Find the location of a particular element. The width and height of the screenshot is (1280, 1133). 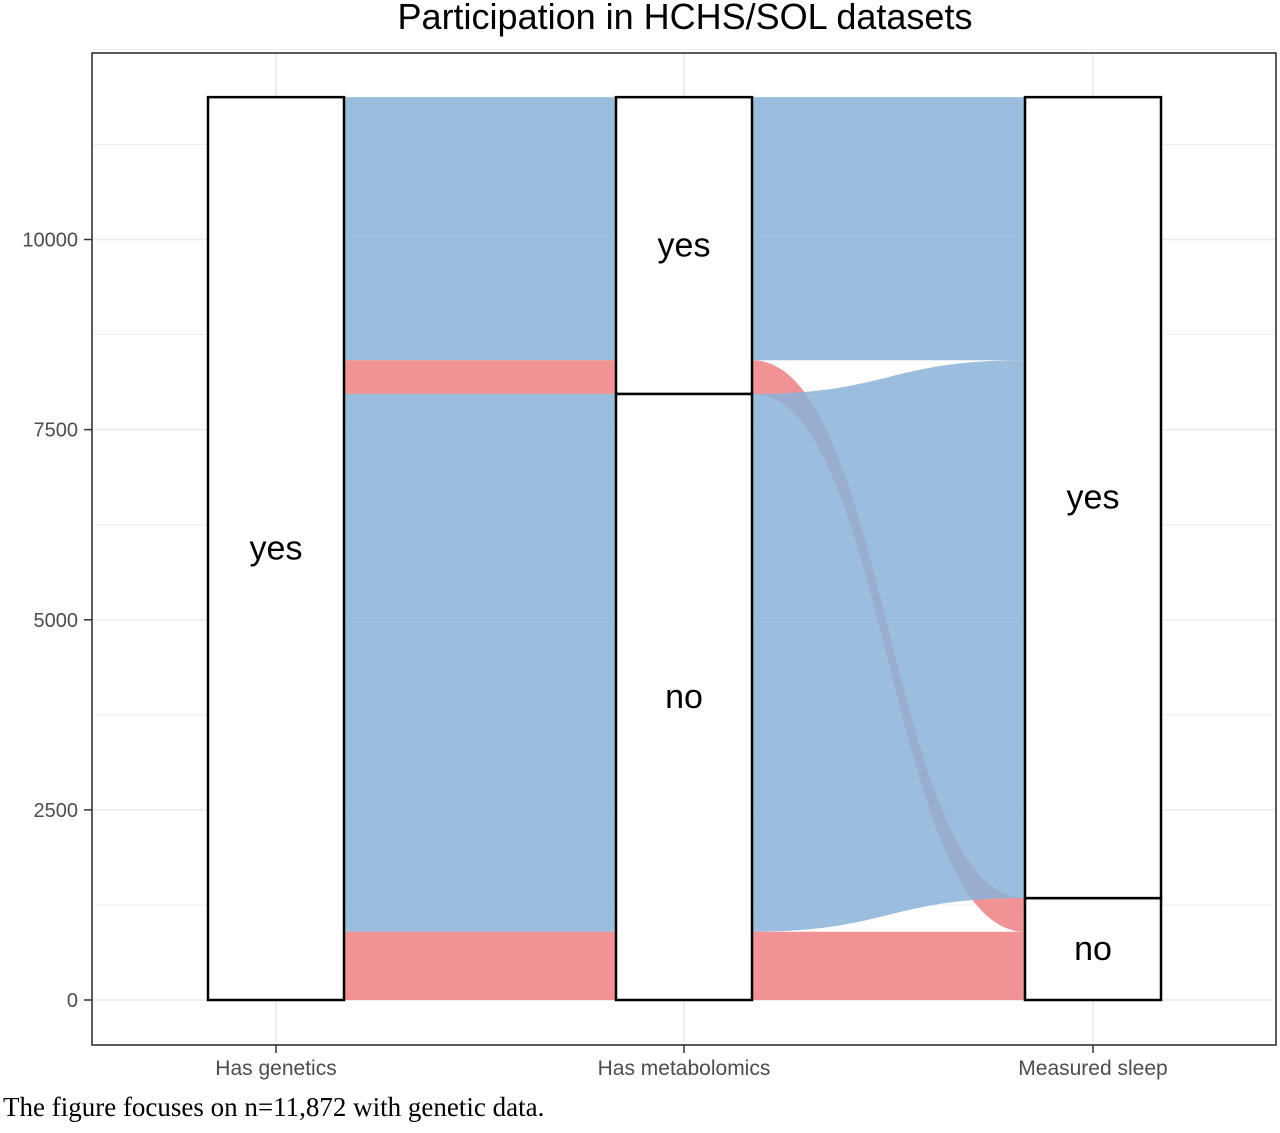

stratum-box-has-genetics-yes is located at coordinates (276, 548).